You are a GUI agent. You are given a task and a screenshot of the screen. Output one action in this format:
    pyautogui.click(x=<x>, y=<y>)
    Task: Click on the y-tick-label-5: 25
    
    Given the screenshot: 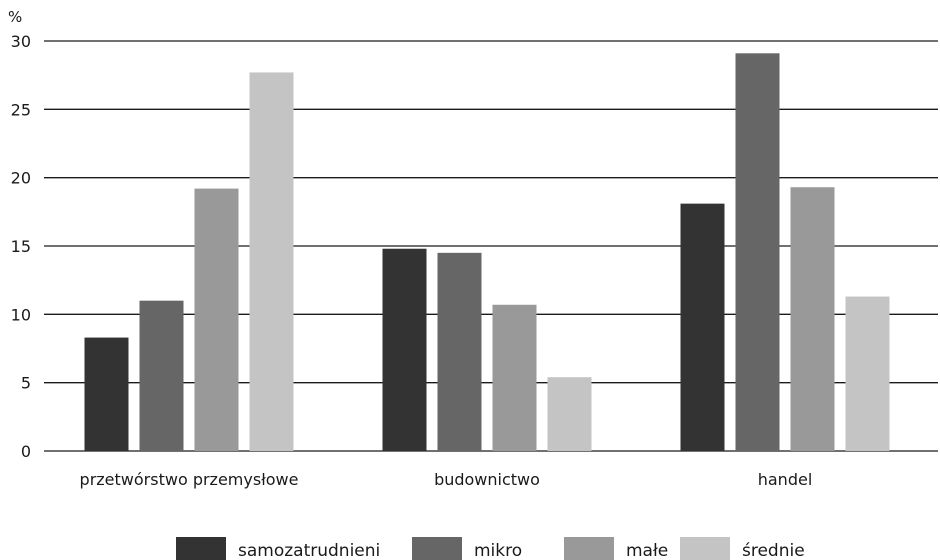 What is the action you would take?
    pyautogui.click(x=21, y=109)
    